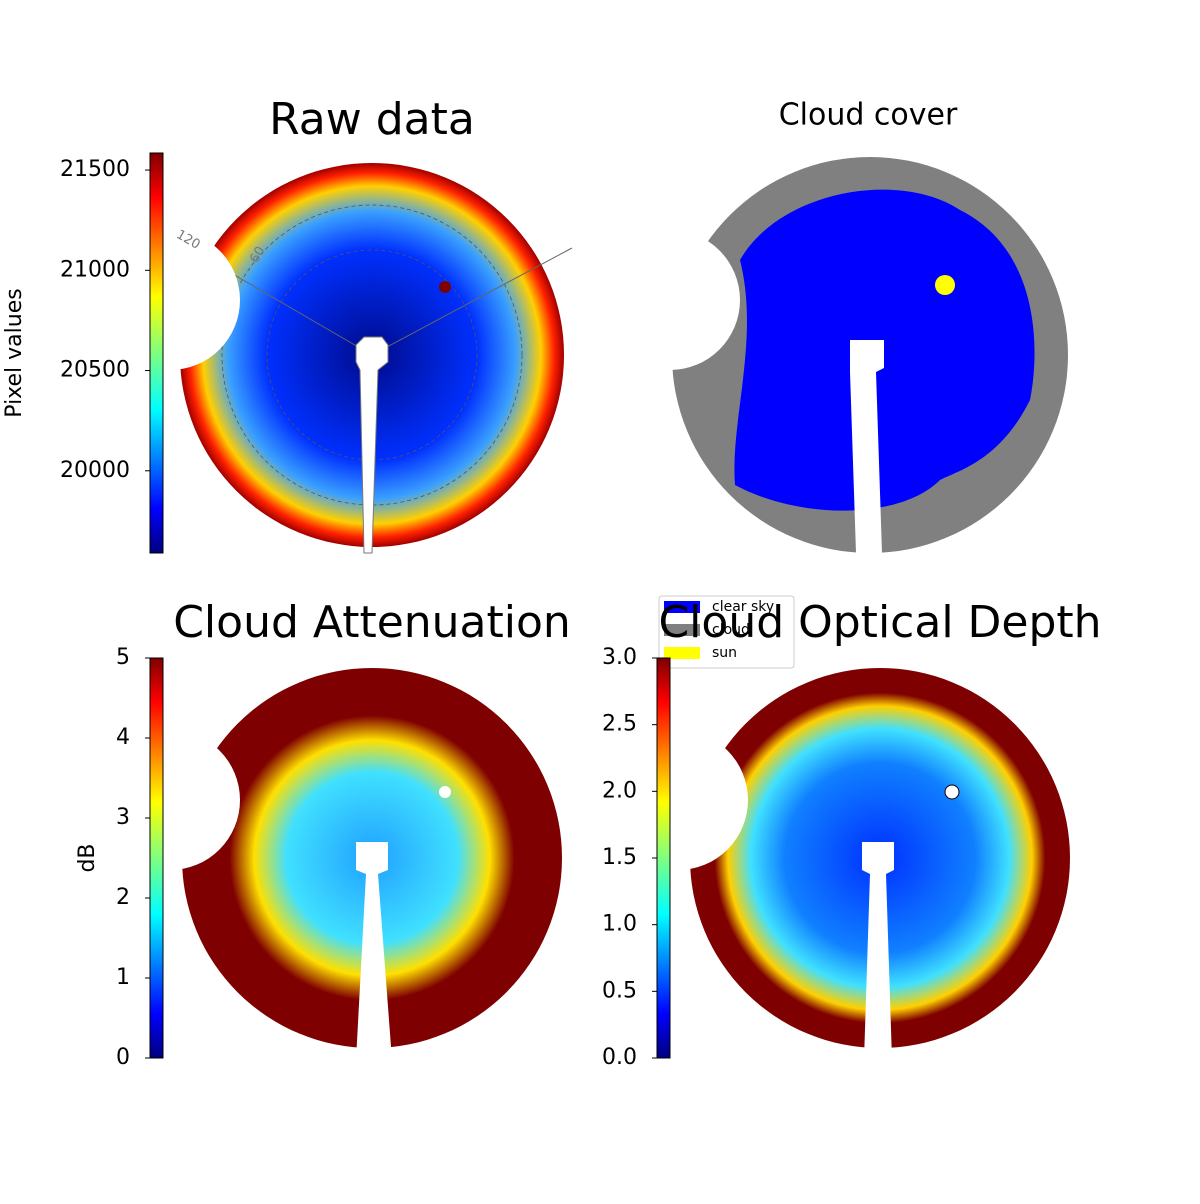 Image resolution: width=1200 pixels, height=1204 pixels. Describe the element at coordinates (95, 370) in the screenshot. I see `colorbar-tick-label: 20500` at that location.